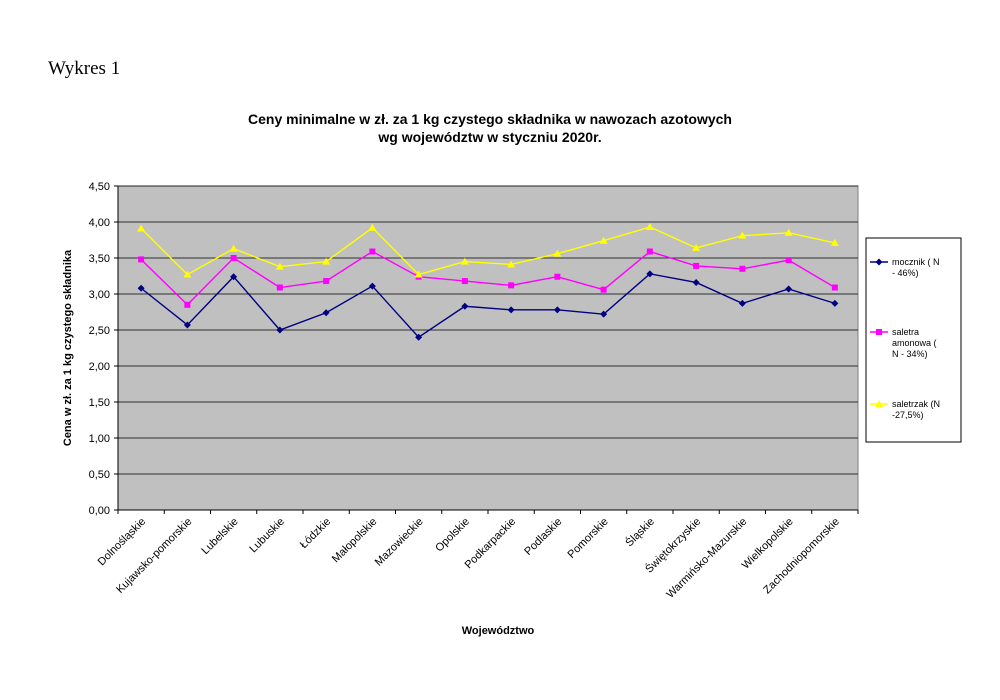  I want to click on x-axis-title: Województwo, so click(498, 631).